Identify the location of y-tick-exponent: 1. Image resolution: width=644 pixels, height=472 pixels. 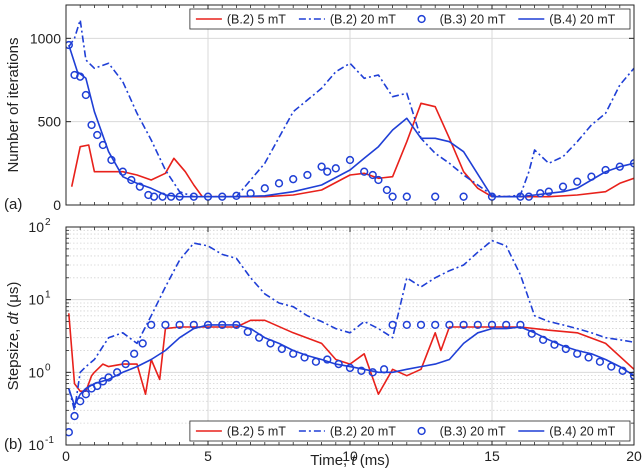
(48, 295).